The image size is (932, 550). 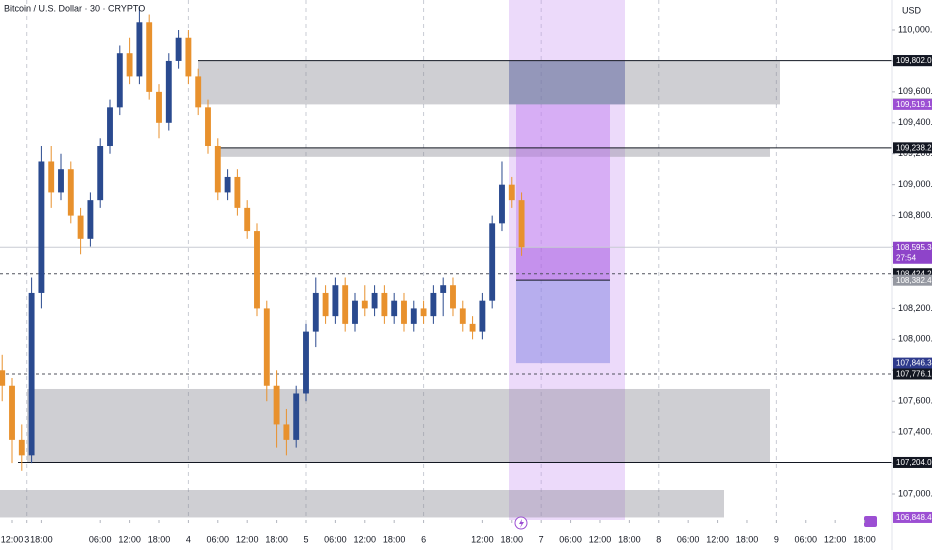 What do you see at coordinates (915, 308) in the screenshot?
I see `y-tick-label: 108,200.00` at bounding box center [915, 308].